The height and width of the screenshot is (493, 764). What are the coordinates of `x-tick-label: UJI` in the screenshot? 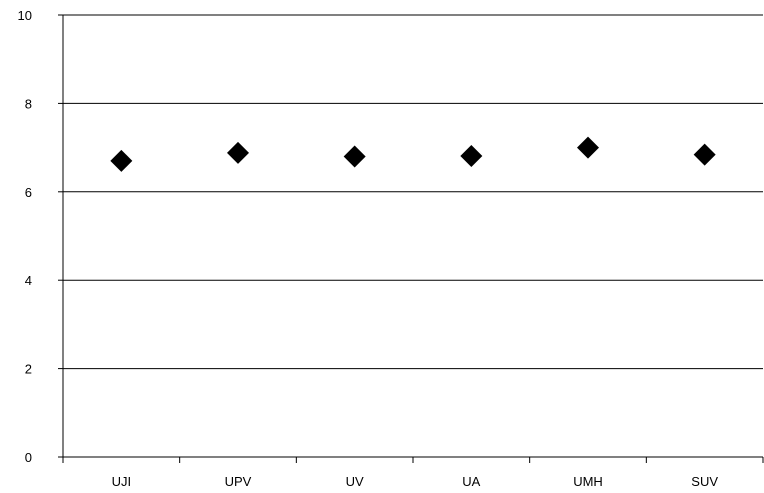 It's located at (122, 481).